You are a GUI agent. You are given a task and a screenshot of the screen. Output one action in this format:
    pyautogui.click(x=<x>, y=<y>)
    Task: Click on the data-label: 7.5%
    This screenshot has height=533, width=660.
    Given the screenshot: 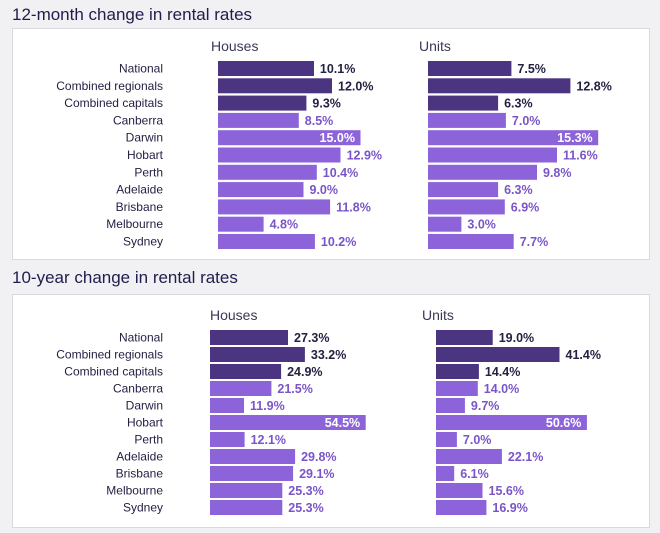 What is the action you would take?
    pyautogui.click(x=531, y=69)
    